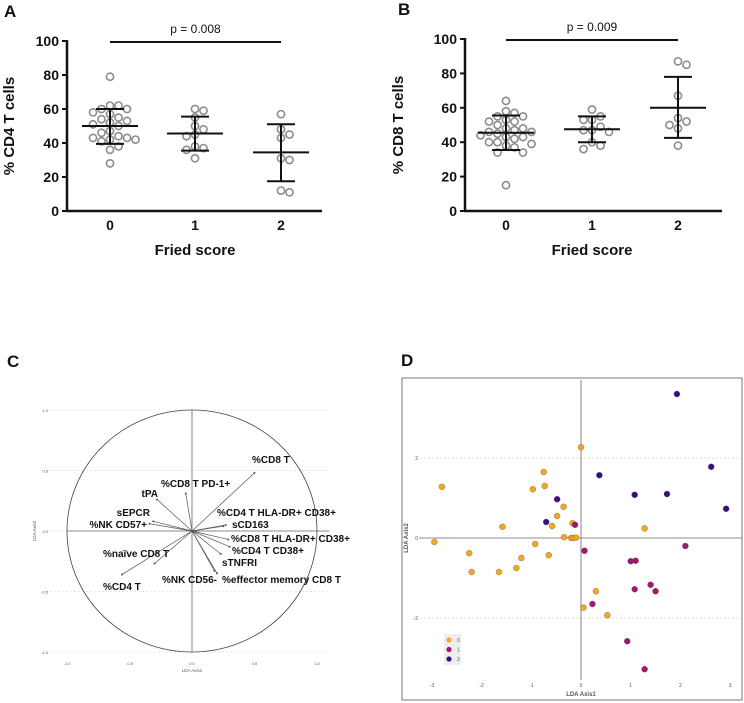  What do you see at coordinates (678, 225) in the screenshot?
I see `x-tick-label: 2` at bounding box center [678, 225].